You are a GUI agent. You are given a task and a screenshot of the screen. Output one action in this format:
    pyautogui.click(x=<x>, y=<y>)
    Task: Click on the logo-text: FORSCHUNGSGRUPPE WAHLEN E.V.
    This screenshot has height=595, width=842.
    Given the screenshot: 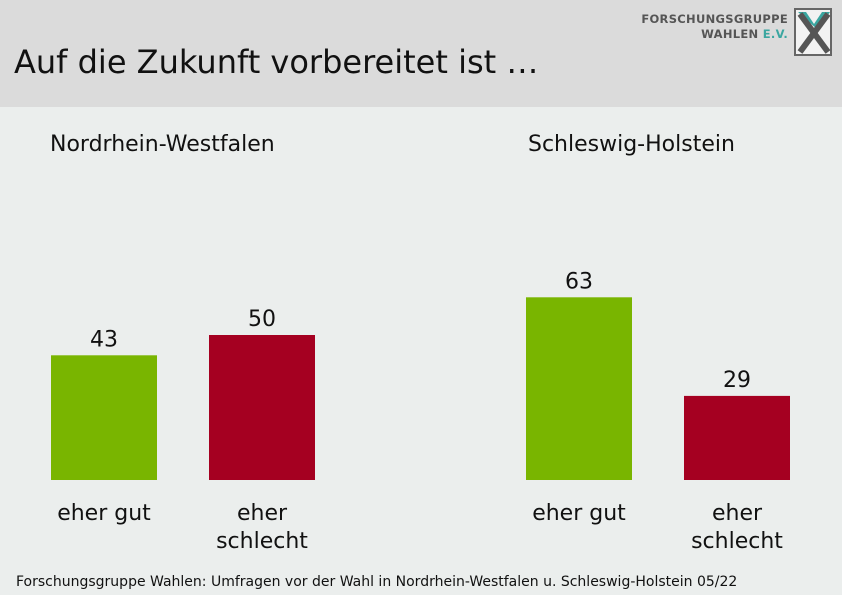 What is the action you would take?
    pyautogui.click(x=714, y=27)
    